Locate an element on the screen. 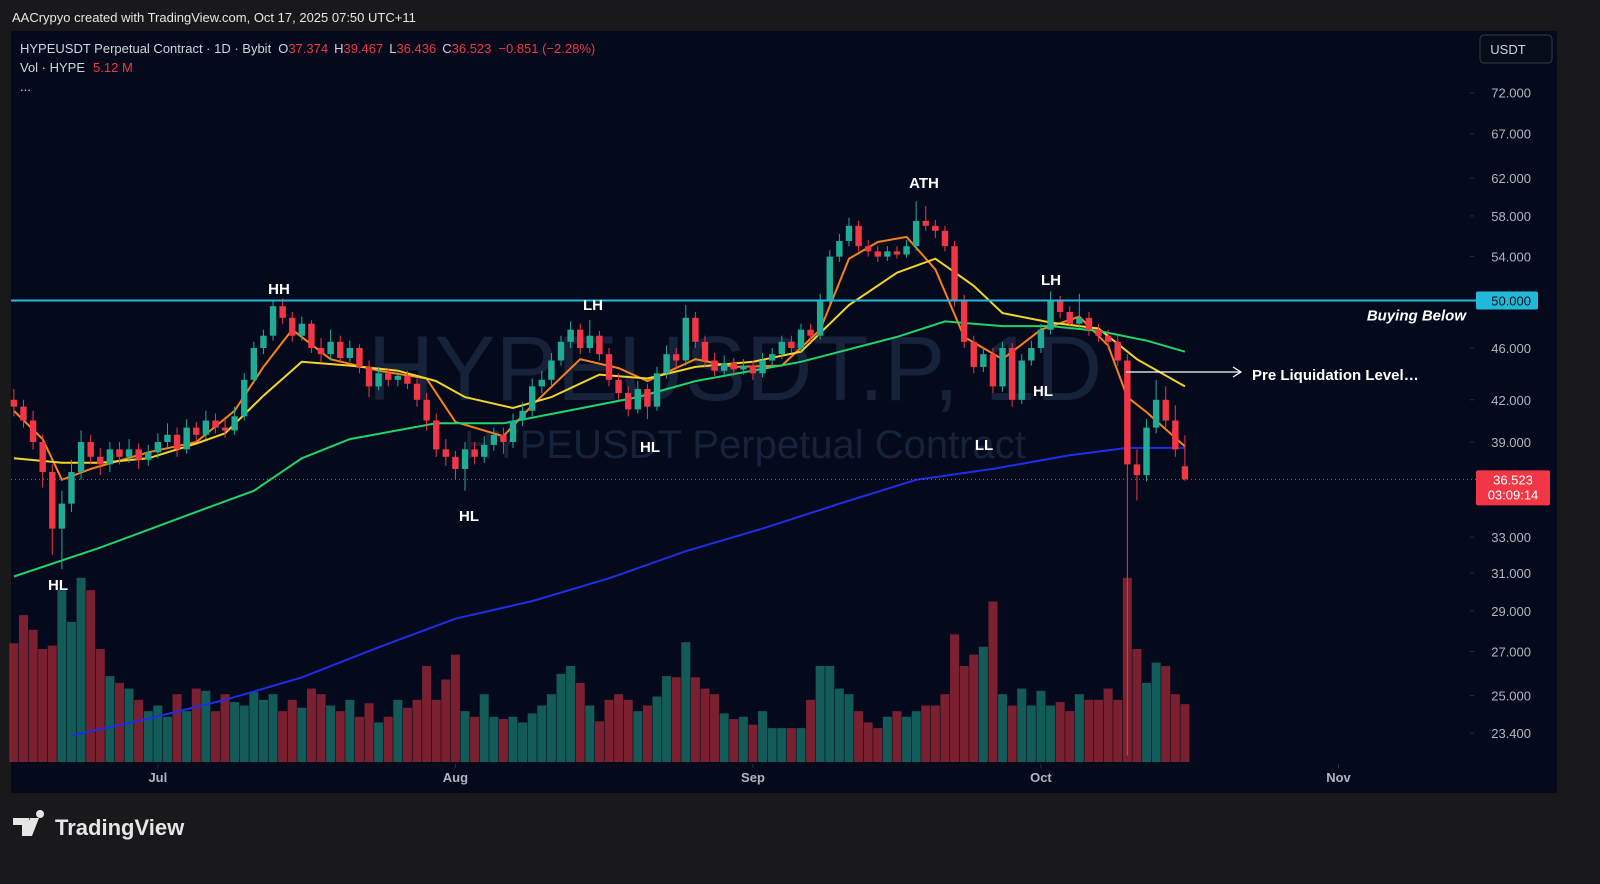 Image resolution: width=1600 pixels, height=884 pixels. y-tick-label: 31.000 is located at coordinates (1511, 573).